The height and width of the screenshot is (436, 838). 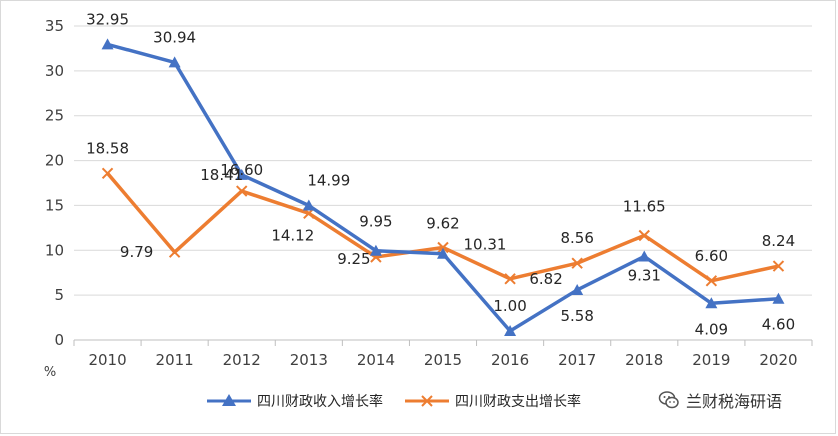 What do you see at coordinates (778, 325) in the screenshot?
I see `data-label-revenue: 4.60` at bounding box center [778, 325].